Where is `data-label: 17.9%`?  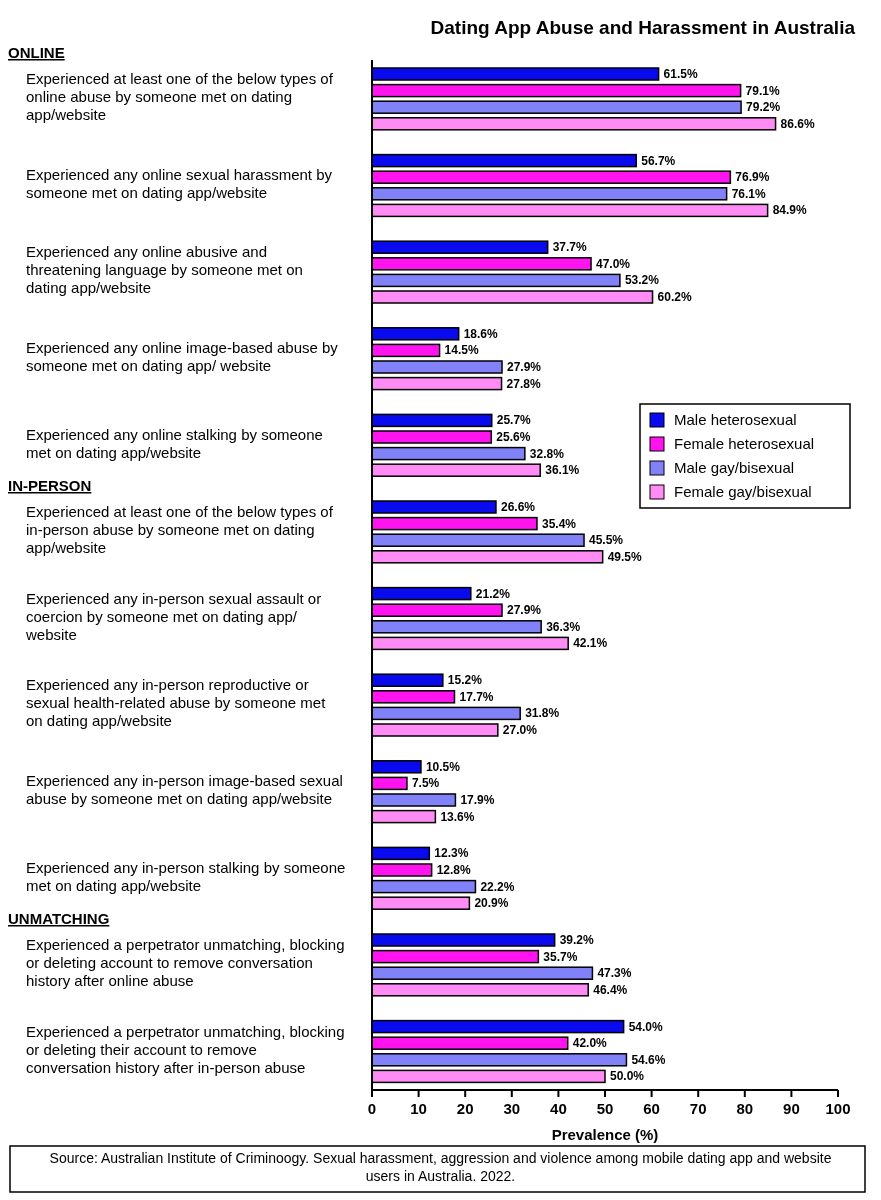 data-label: 17.9% is located at coordinates (477, 800).